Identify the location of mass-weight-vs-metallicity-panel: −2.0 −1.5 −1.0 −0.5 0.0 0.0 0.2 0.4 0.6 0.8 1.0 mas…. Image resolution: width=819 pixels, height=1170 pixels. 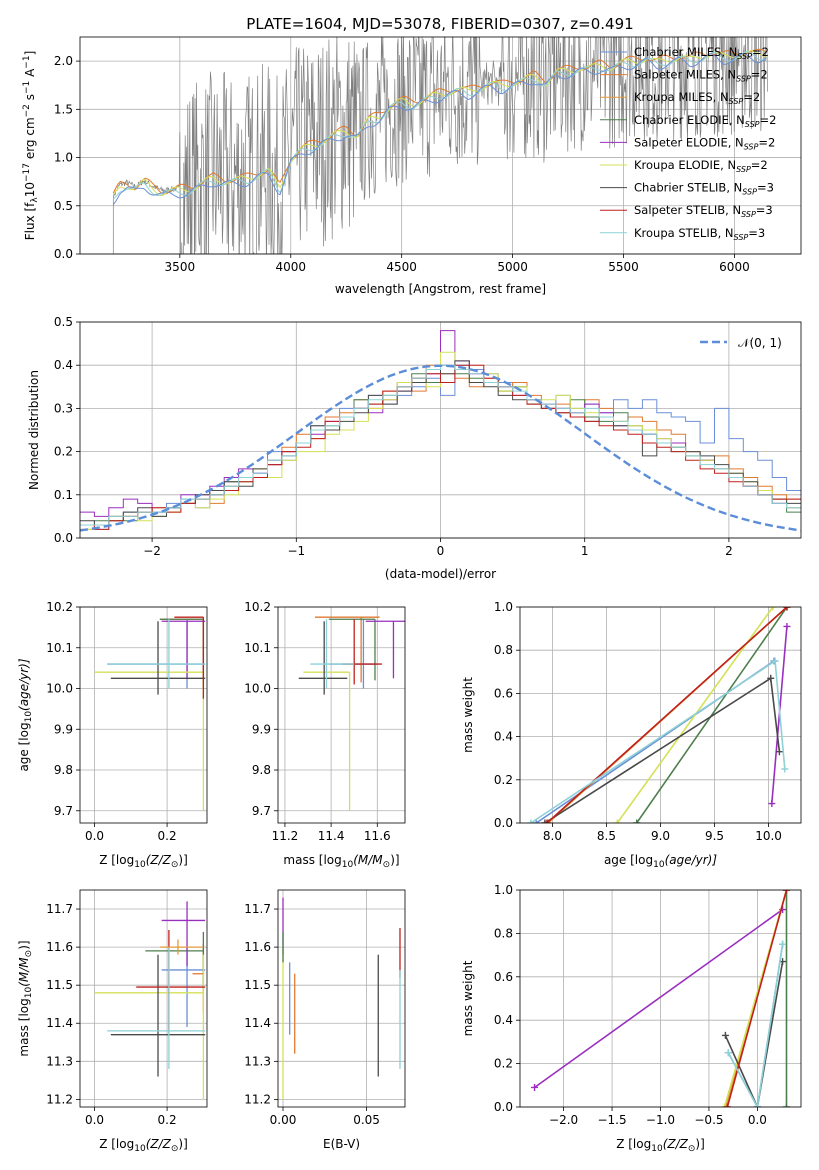
(631, 1018).